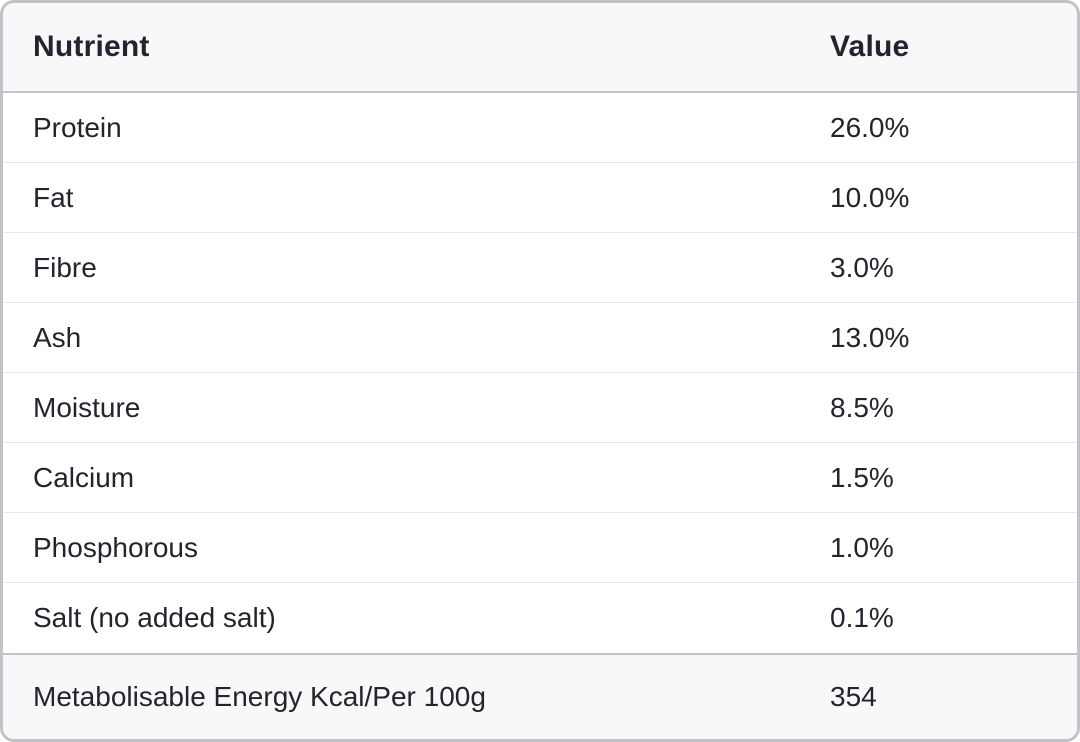 The image size is (1080, 742). What do you see at coordinates (91, 46) in the screenshot?
I see `column-header-nutrient: Nutrient` at bounding box center [91, 46].